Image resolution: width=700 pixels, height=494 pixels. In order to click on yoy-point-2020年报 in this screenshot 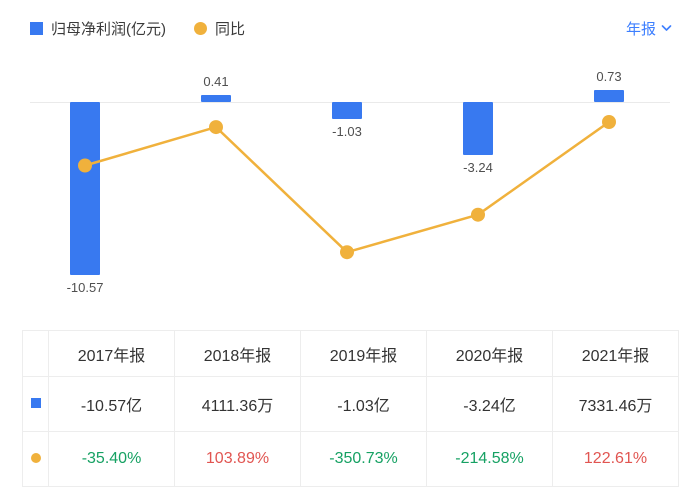, I will do `click(478, 214)`.